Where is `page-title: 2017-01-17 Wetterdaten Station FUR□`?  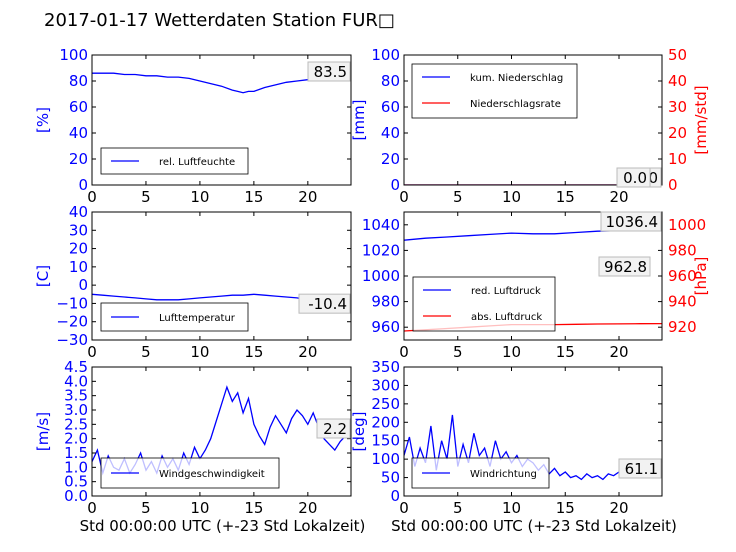 page-title: 2017-01-17 Wetterdaten Station FUR□ is located at coordinates (219, 20).